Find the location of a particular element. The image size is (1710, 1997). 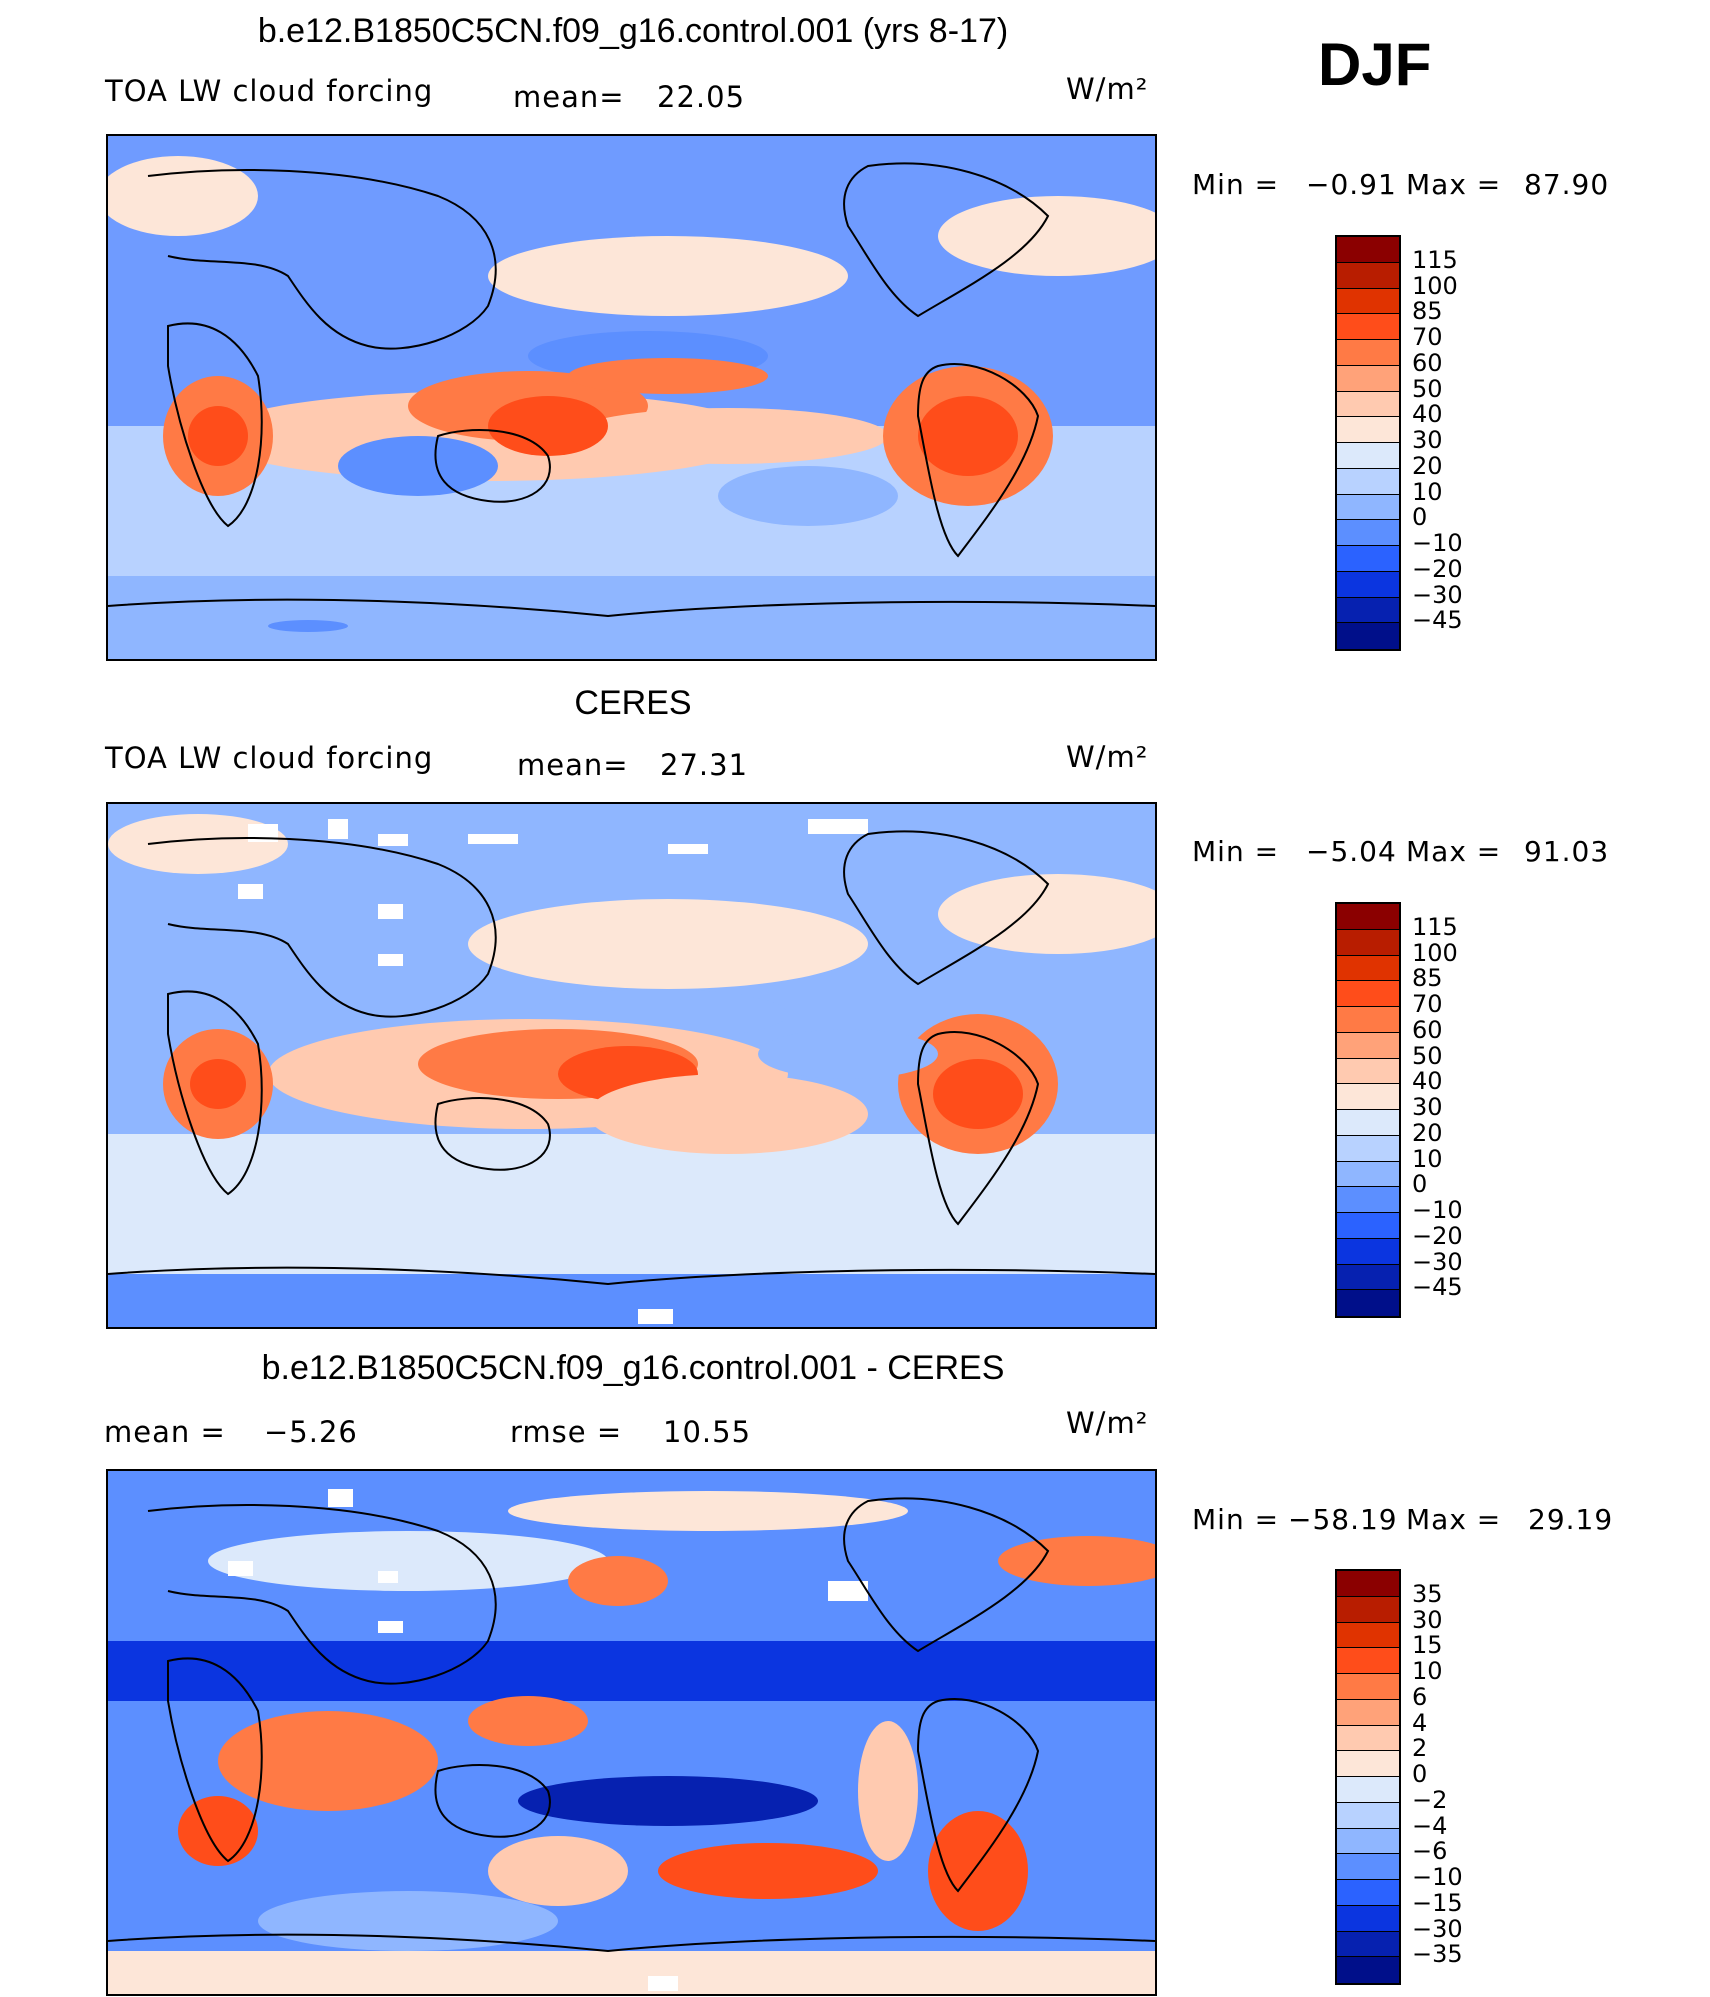

panel-2-mean-value: 27.31 is located at coordinates (704, 765).